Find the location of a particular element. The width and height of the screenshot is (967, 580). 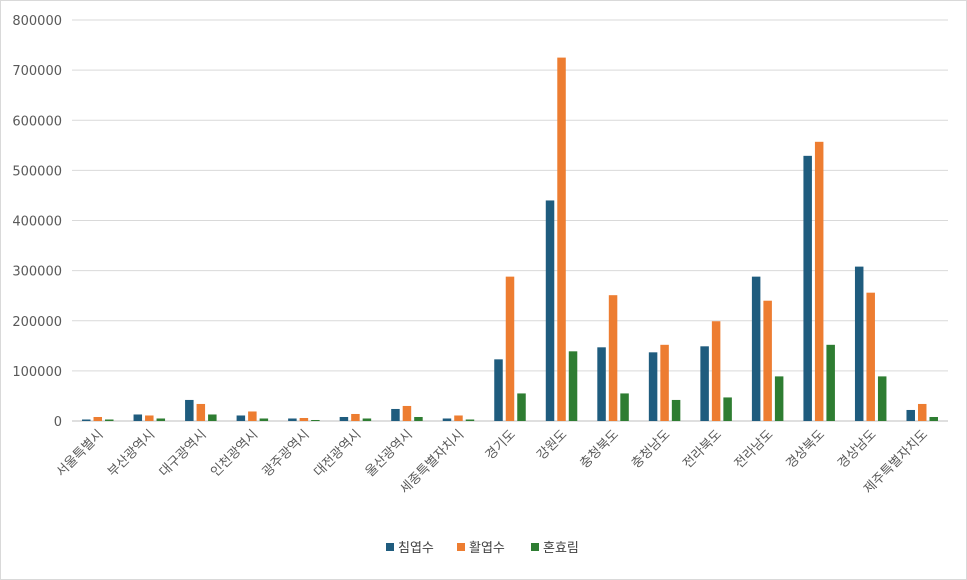

x-tick-label: 경상남도 is located at coordinates (857, 449).